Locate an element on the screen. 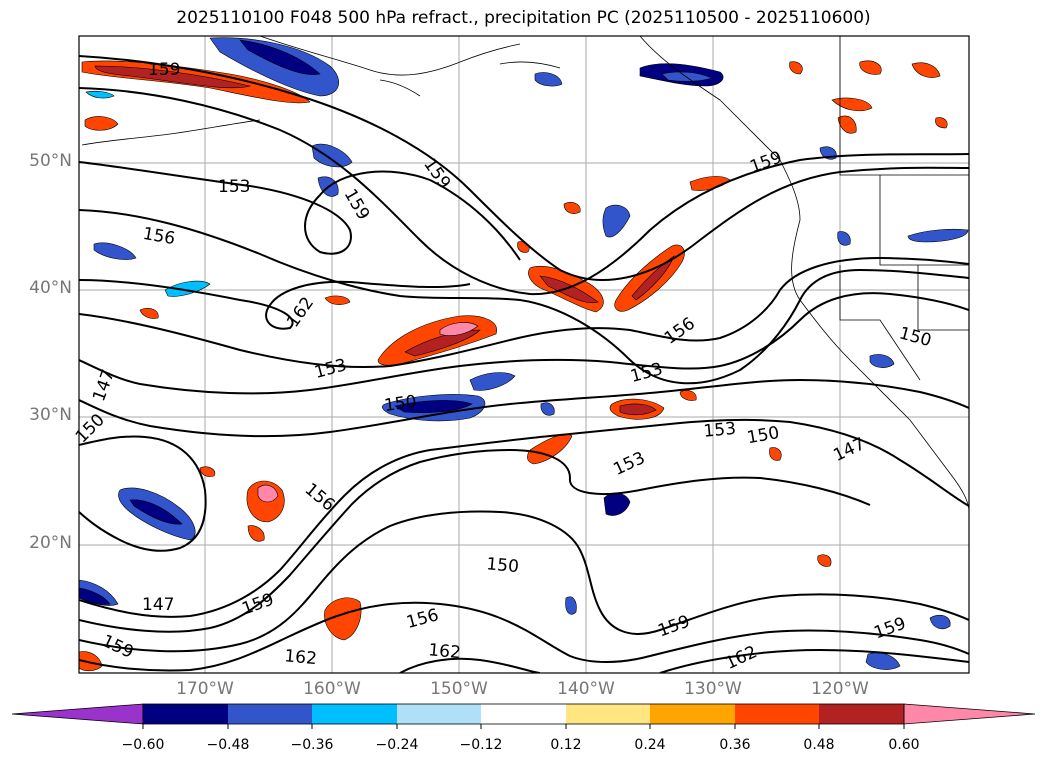  colorbar-tick-label: 0.48 is located at coordinates (819, 745).